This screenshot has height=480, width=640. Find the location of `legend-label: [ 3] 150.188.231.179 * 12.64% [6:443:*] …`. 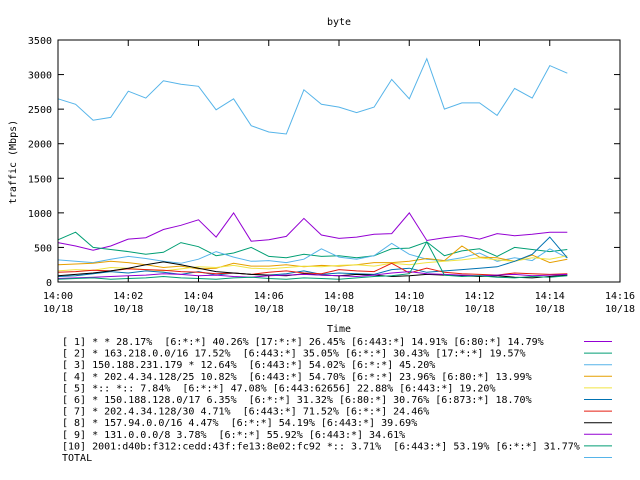

legend-label: [ 3] 150.188.231.179 * 12.64% [6:443:*] … is located at coordinates (248, 365).